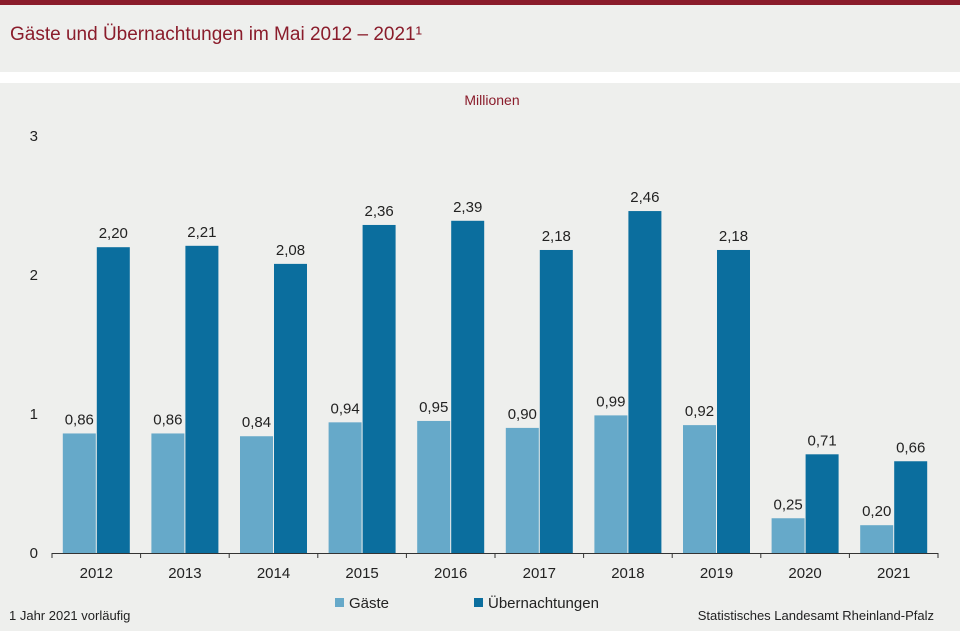  I want to click on bar-uebernachtungen-2016, so click(468, 387).